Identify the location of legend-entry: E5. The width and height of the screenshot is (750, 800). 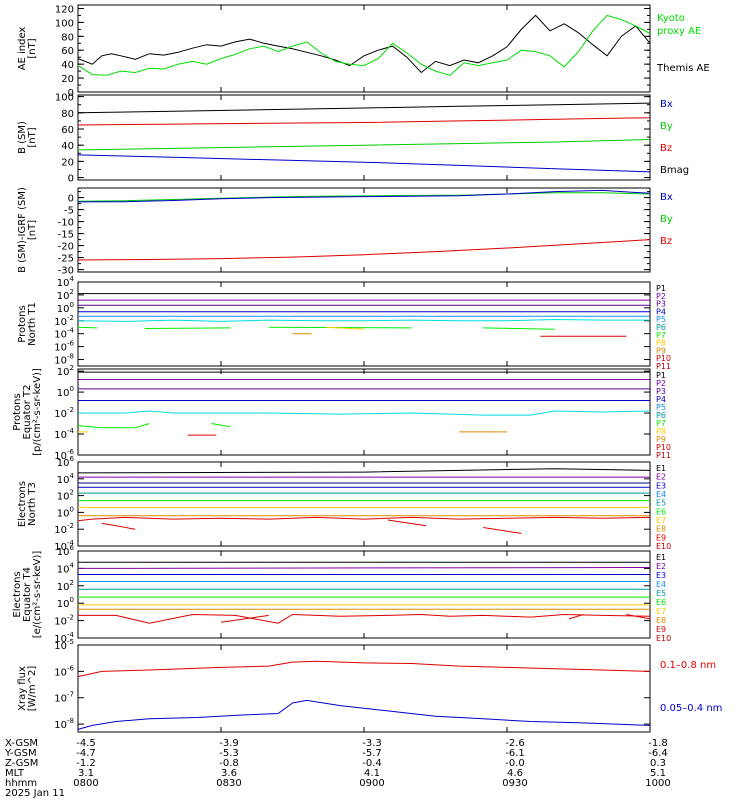
(661, 503).